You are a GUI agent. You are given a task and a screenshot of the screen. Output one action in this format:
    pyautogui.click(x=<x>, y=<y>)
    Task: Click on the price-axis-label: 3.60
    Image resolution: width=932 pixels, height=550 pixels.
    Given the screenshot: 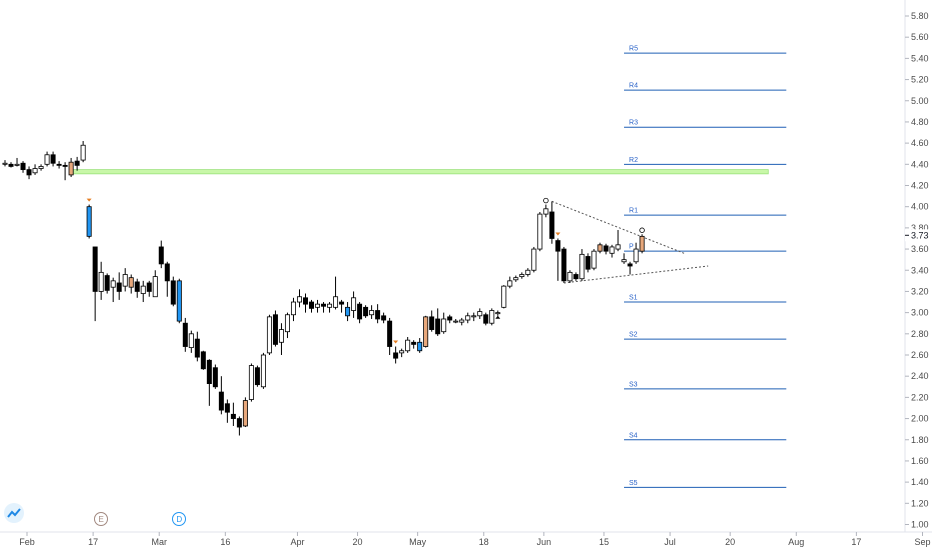 What is the action you would take?
    pyautogui.click(x=920, y=249)
    